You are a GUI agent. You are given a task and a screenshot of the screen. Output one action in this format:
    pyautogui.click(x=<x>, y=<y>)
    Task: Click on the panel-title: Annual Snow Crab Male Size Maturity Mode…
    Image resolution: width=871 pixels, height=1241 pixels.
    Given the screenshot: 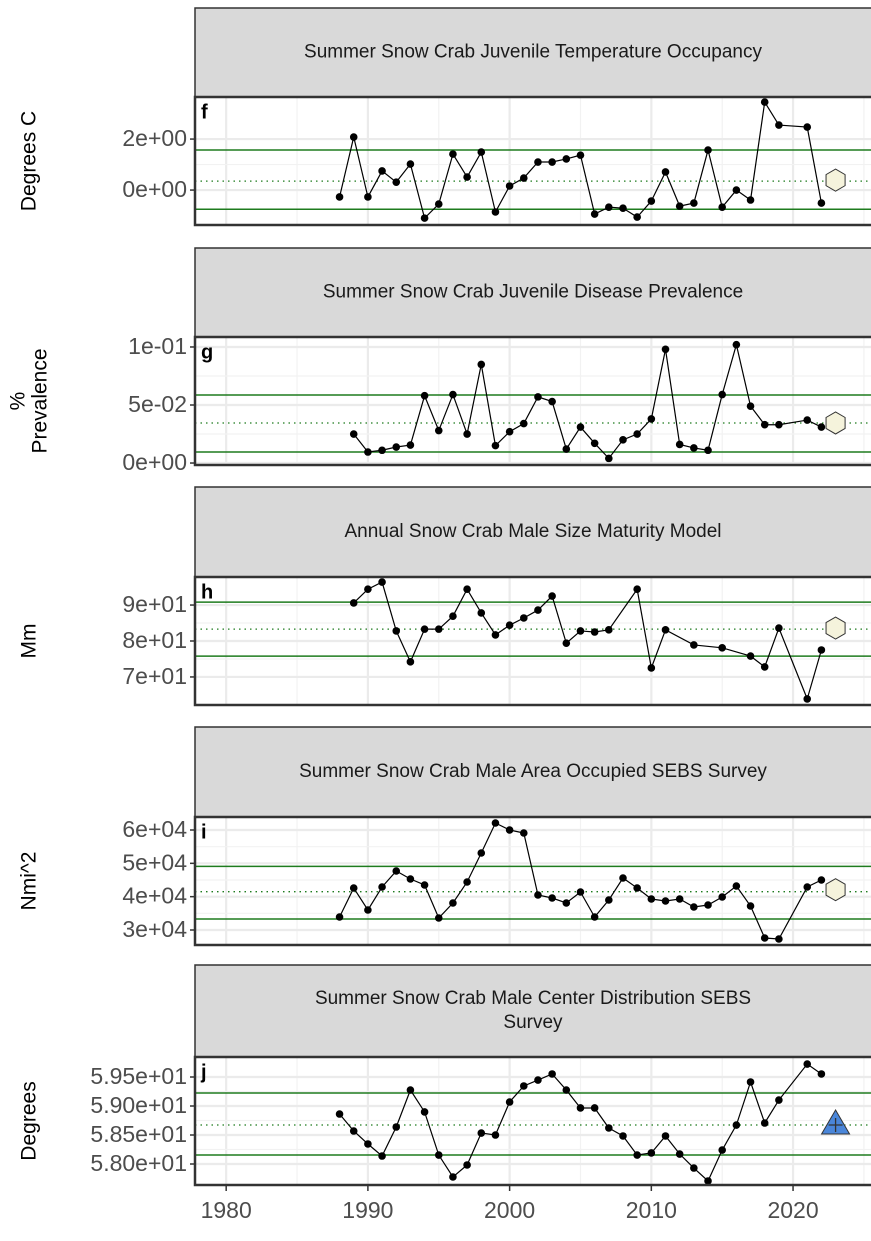 What is the action you would take?
    pyautogui.click(x=532, y=531)
    